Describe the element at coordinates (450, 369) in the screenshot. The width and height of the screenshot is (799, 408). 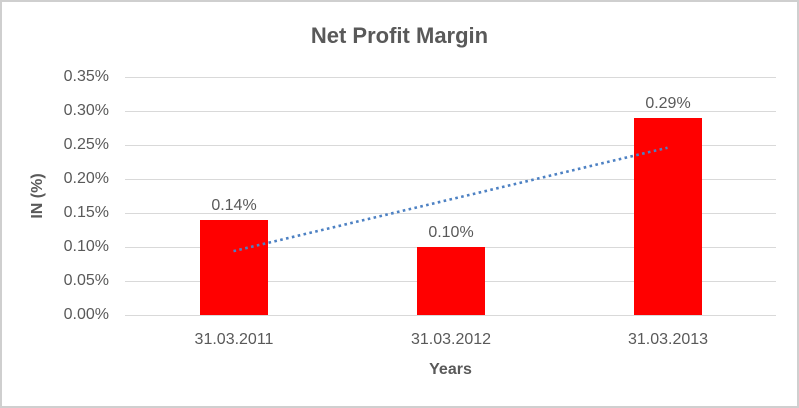
I see `x-axis-title: Years` at that location.